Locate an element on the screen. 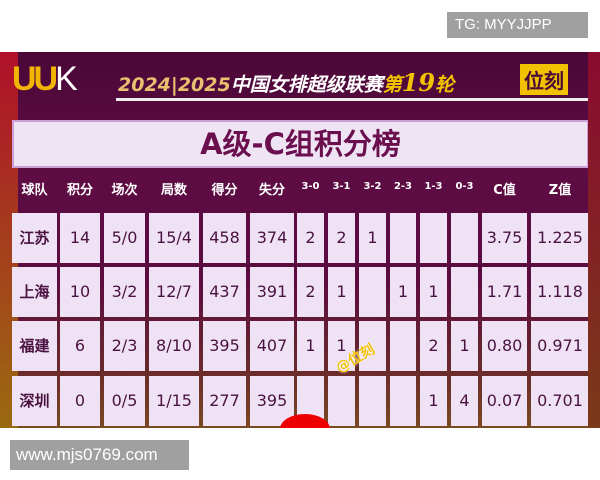 This screenshot has height=480, width=600. table-cell: 0.80 is located at coordinates (504, 346).